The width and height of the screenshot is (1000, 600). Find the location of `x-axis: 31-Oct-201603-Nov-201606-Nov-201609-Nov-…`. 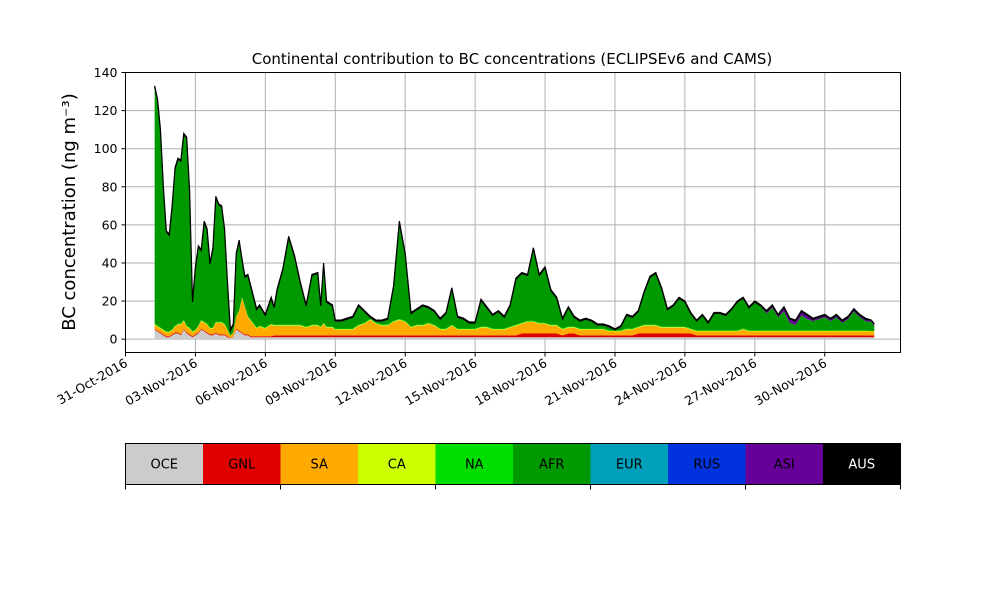

x-axis: 31-Oct-201603-Nov-201606-Nov-201609-Nov-… is located at coordinates (442, 380).